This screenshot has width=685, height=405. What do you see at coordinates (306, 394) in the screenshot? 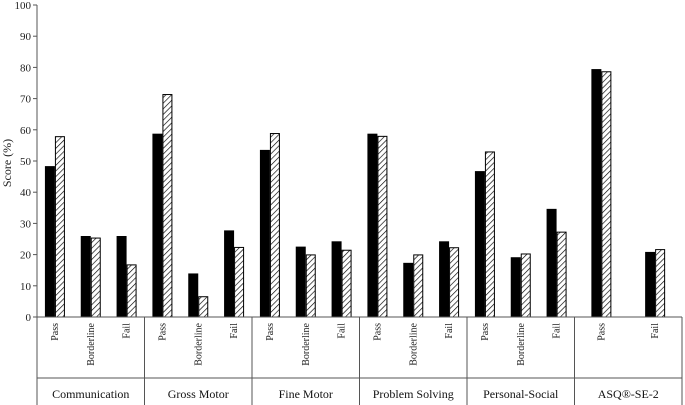
I see `x-group-label: Fine Motor` at bounding box center [306, 394].